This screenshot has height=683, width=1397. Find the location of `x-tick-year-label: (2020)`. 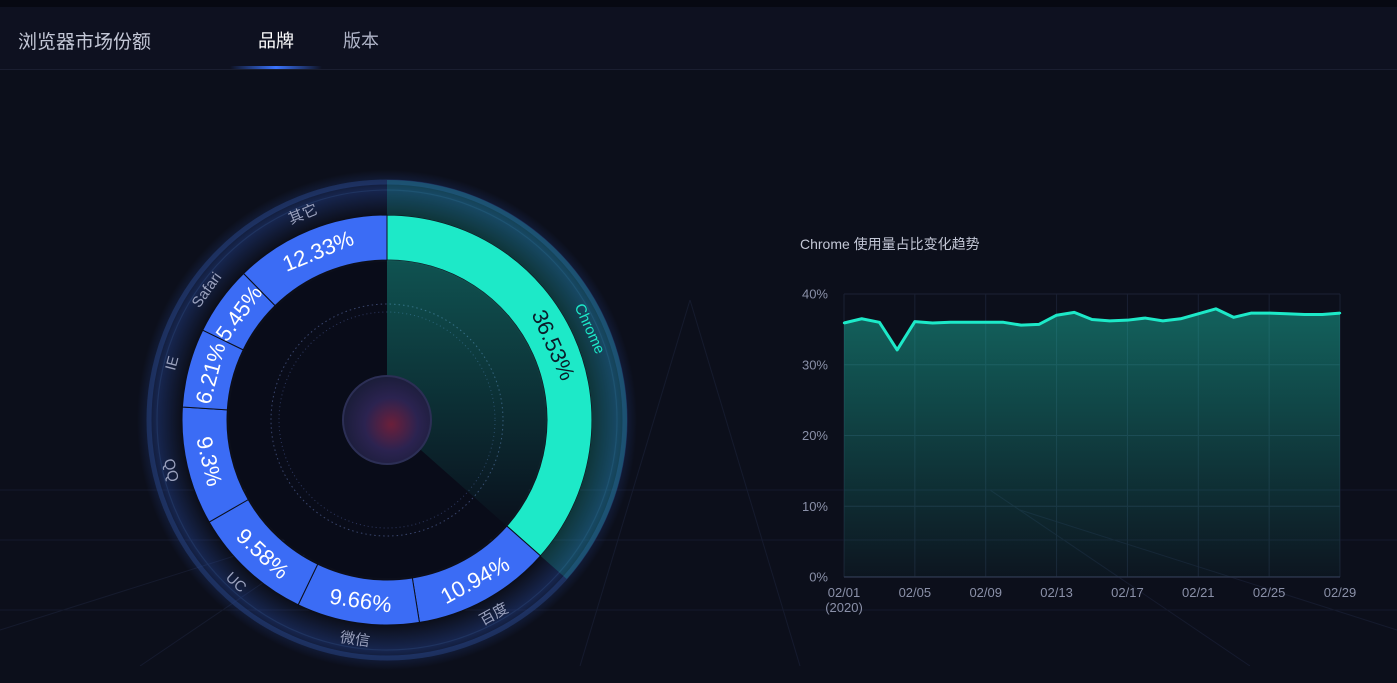

x-tick-year-label: (2020) is located at coordinates (844, 607).